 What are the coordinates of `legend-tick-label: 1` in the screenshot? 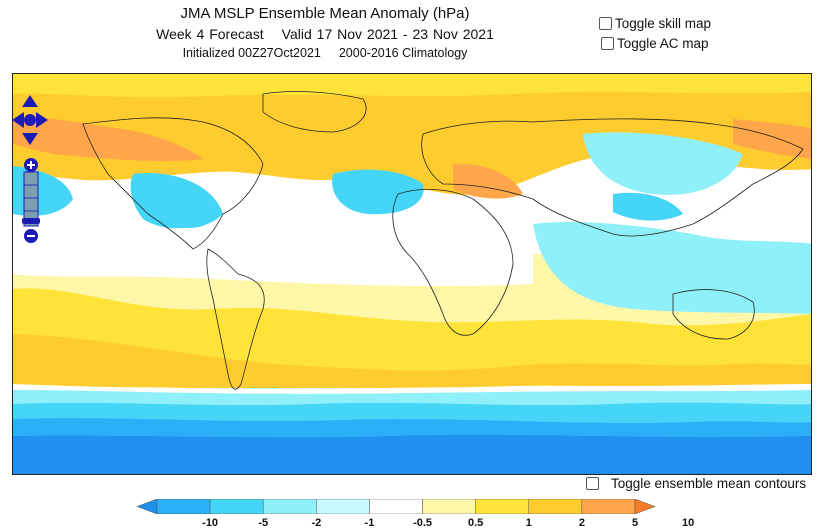 It's located at (528, 523).